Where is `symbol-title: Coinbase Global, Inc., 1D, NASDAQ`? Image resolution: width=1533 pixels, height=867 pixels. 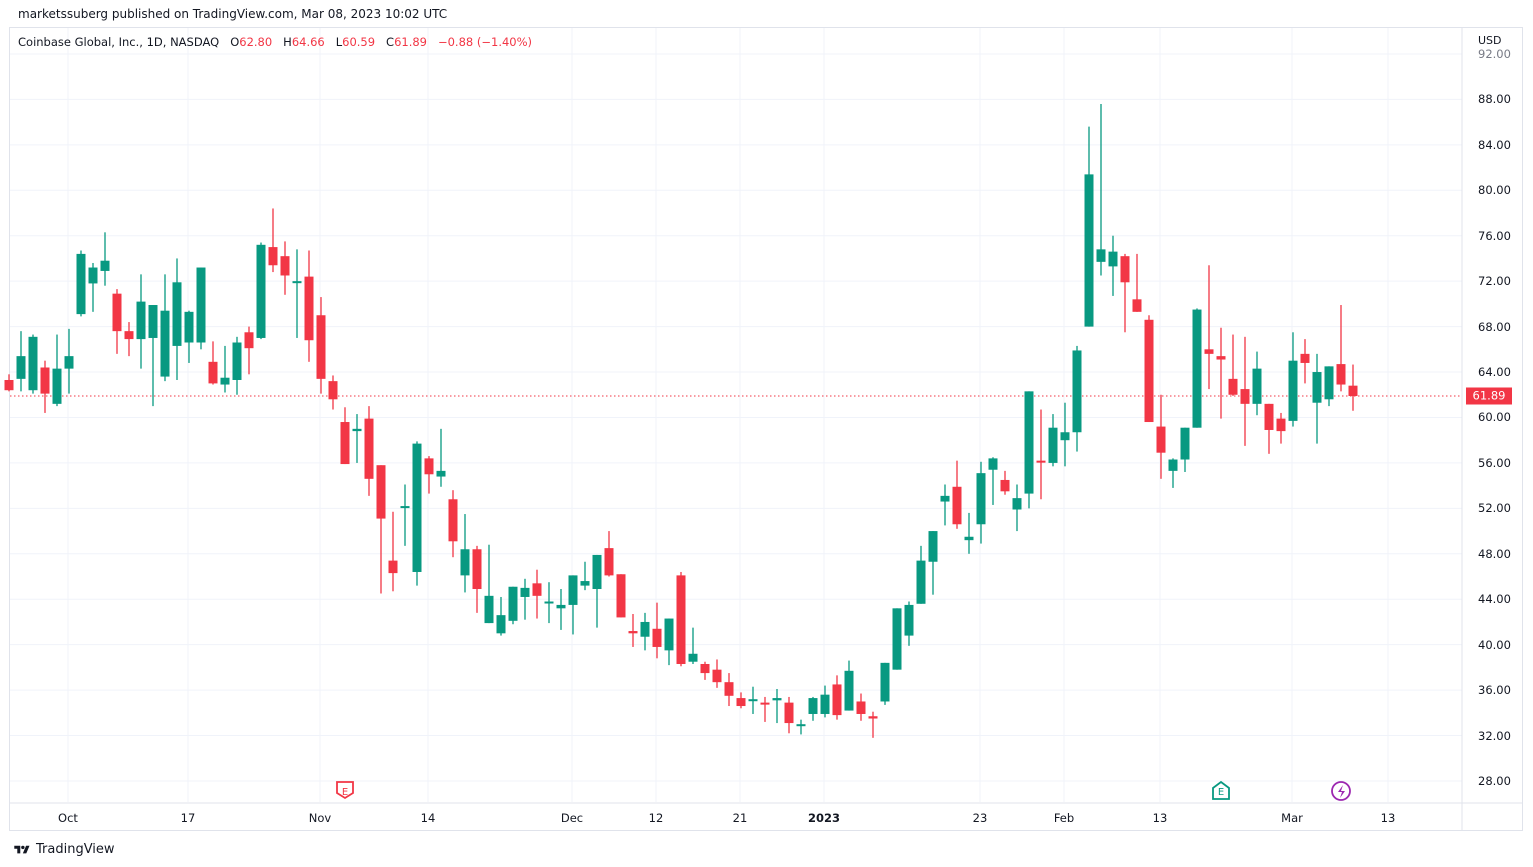
symbol-title: Coinbase Global, Inc., 1D, NASDAQ is located at coordinates (119, 42).